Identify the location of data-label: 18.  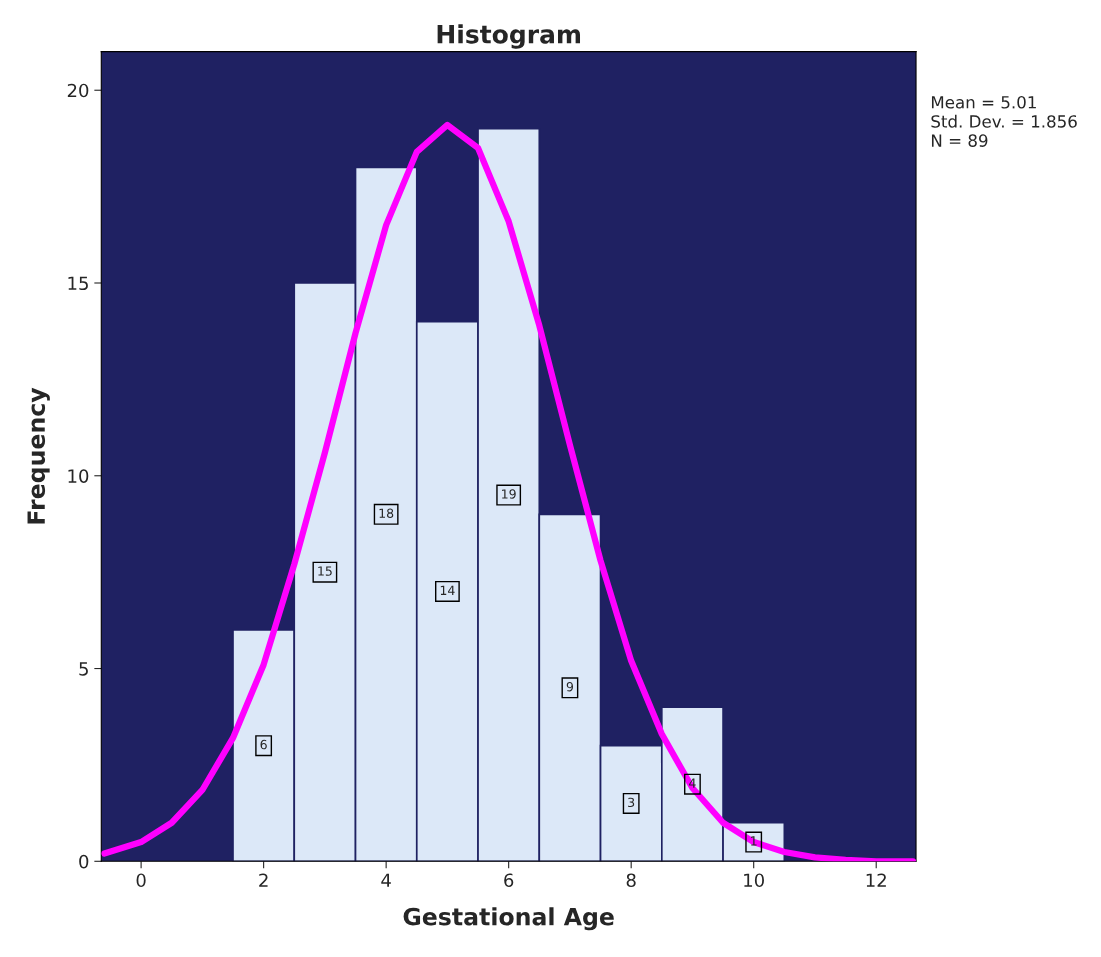
(386, 513).